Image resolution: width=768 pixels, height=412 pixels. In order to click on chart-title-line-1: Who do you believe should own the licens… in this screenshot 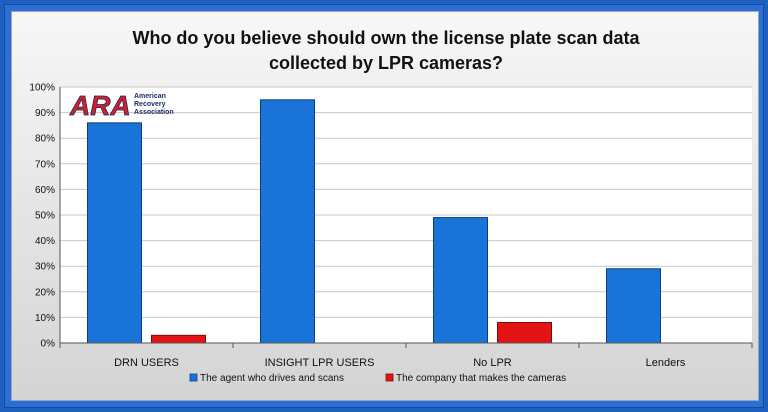, I will do `click(386, 38)`.